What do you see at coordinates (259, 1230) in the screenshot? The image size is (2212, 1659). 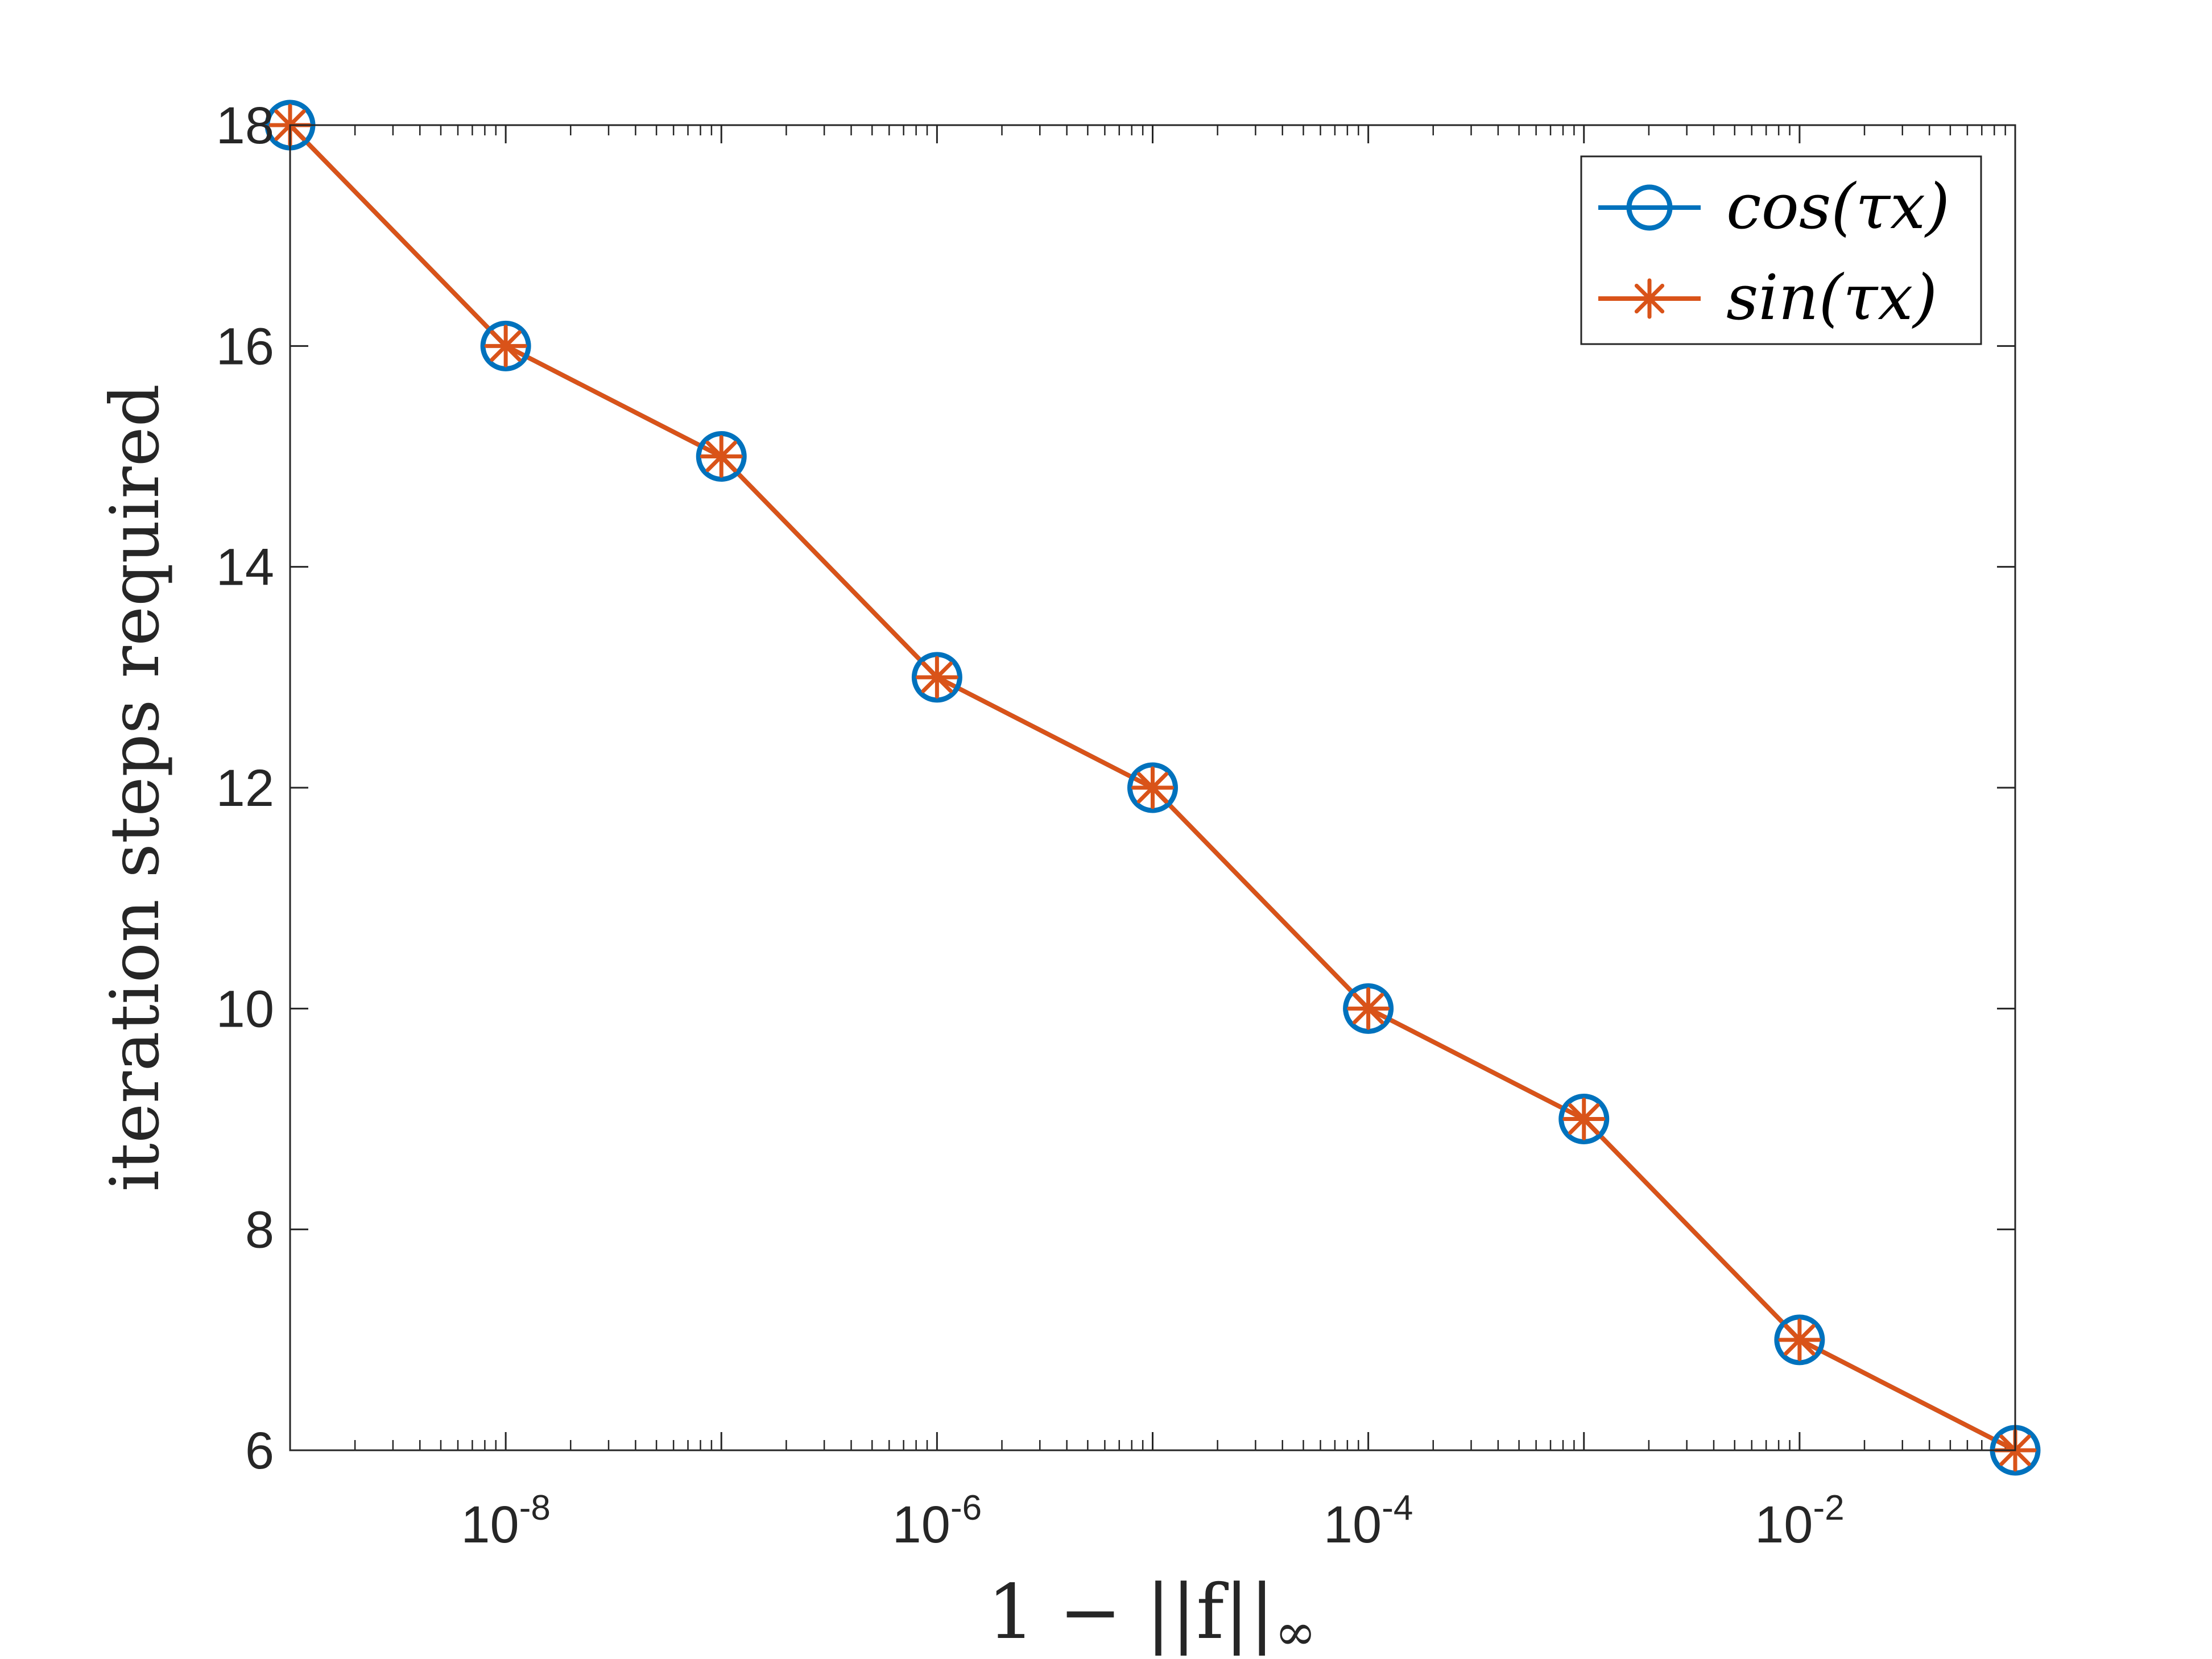 I see `y-tick-label: 8` at bounding box center [259, 1230].